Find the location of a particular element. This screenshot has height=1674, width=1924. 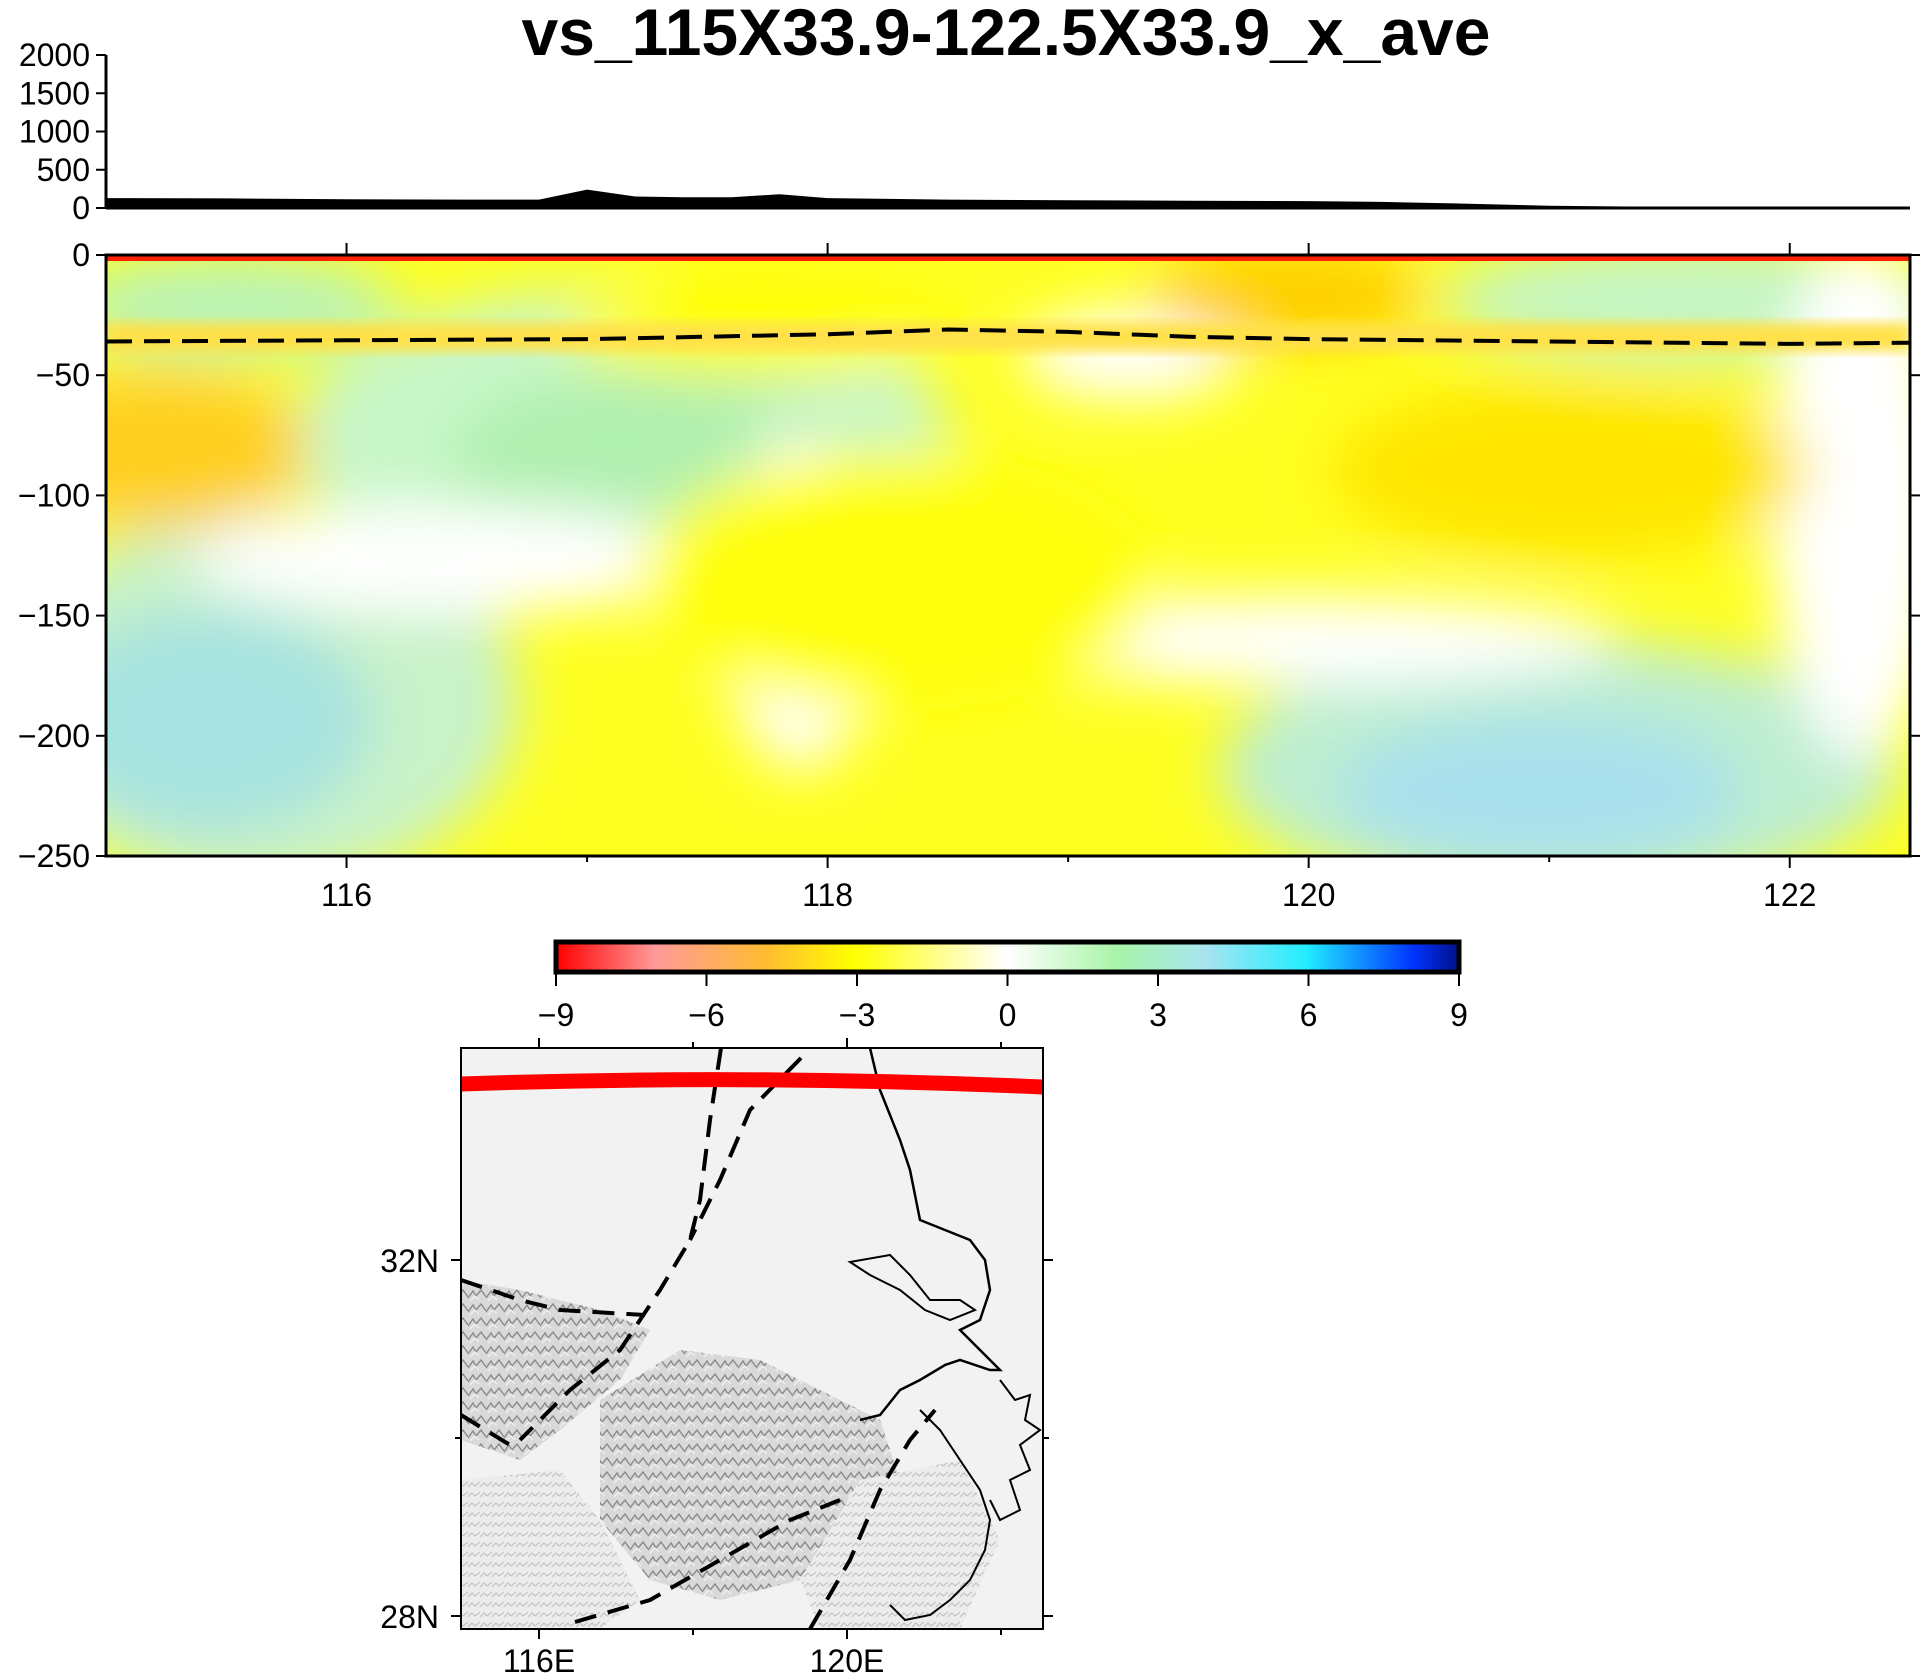

map-lat-label-28n: 28N is located at coordinates (409, 1617).